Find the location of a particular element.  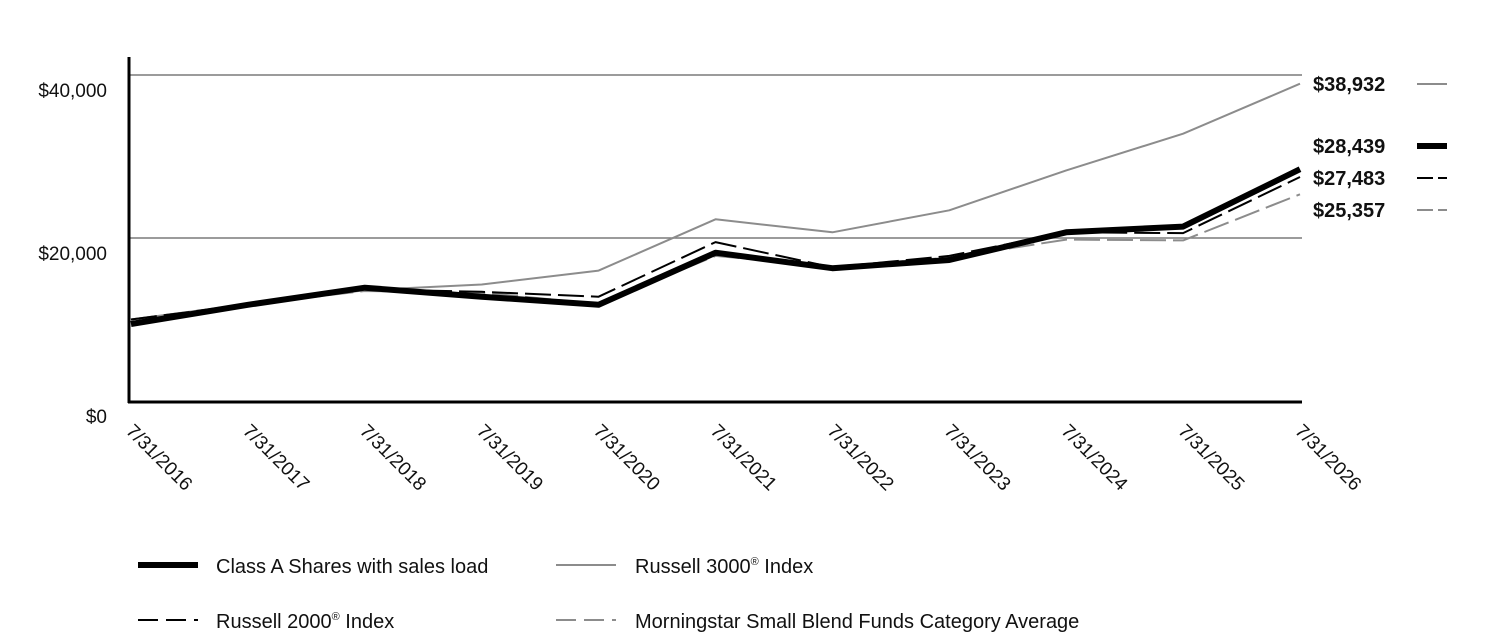

end-value-label: $28,439 is located at coordinates (1349, 147).